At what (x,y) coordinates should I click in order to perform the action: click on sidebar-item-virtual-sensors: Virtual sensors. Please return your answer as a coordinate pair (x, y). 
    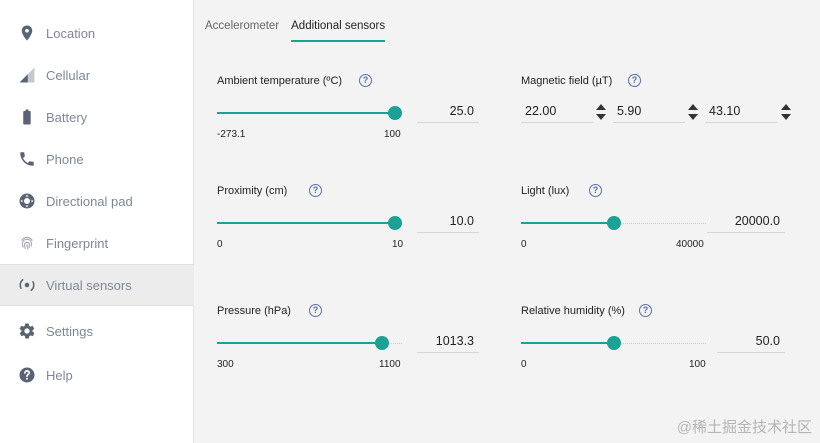
    Looking at the image, I should click on (97, 285).